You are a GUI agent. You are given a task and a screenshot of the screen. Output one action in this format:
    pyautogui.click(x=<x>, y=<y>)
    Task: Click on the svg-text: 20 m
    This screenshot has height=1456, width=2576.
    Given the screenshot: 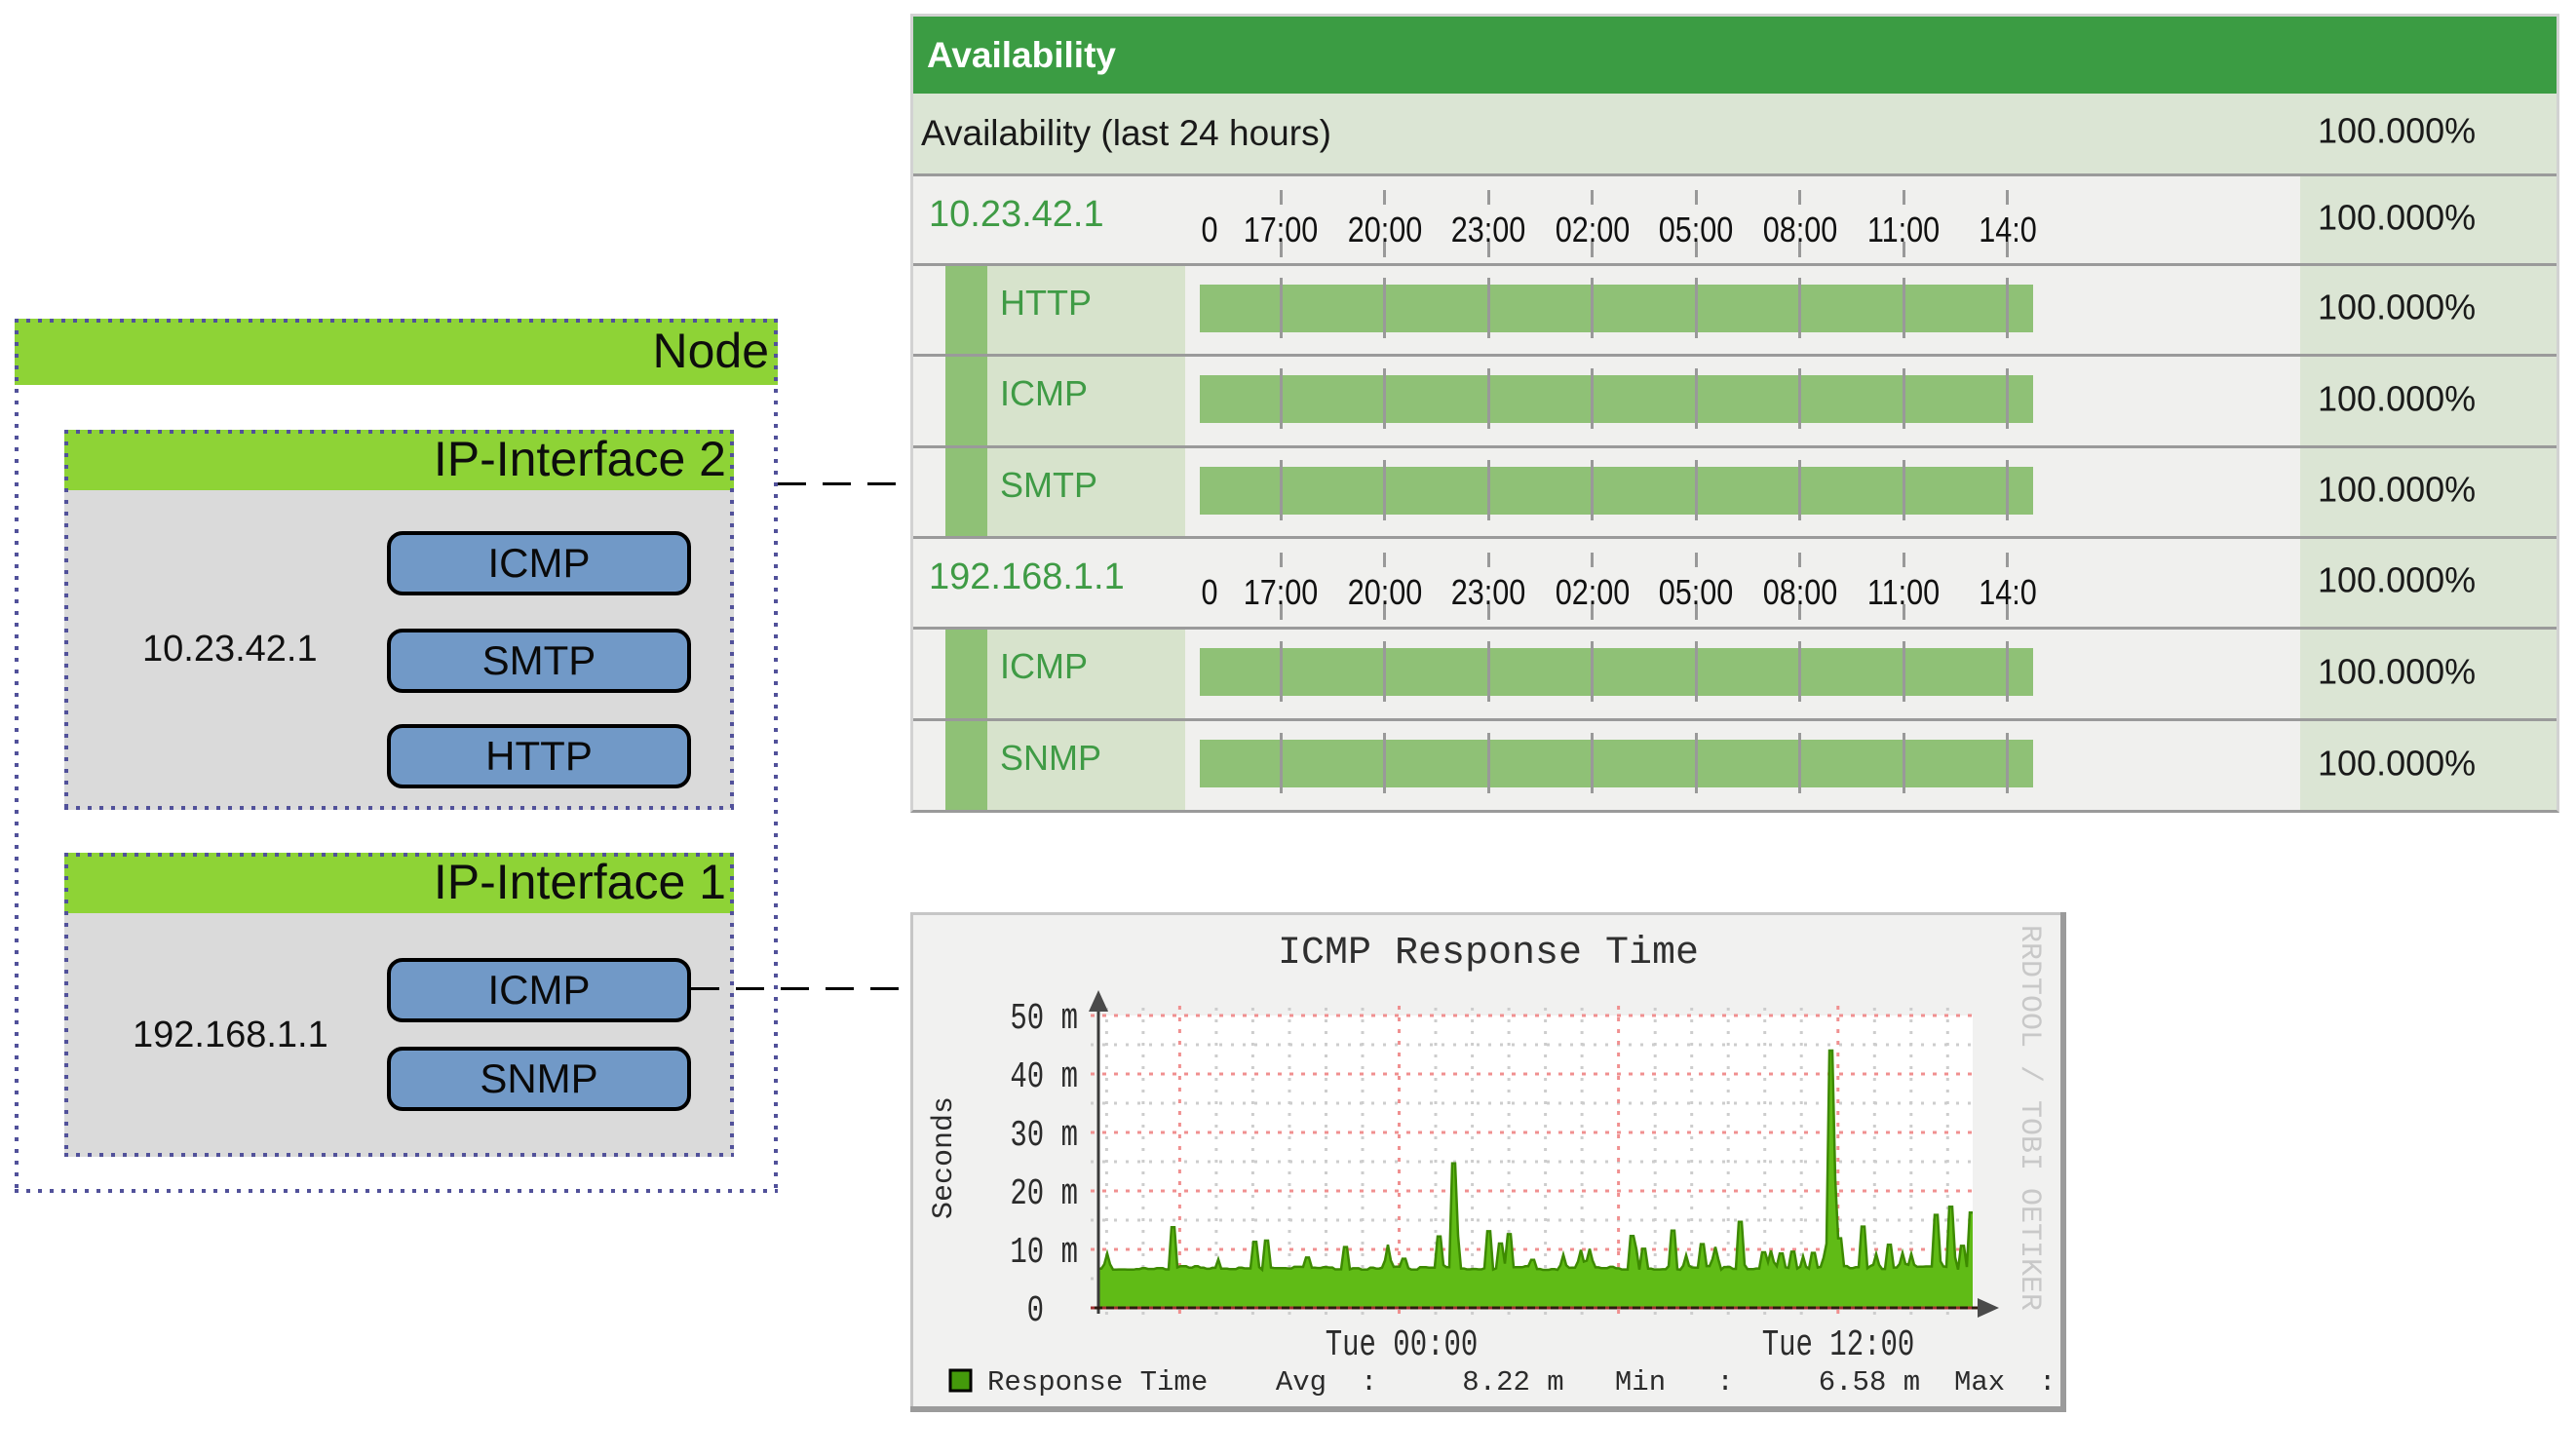 What is the action you would take?
    pyautogui.click(x=1044, y=1195)
    